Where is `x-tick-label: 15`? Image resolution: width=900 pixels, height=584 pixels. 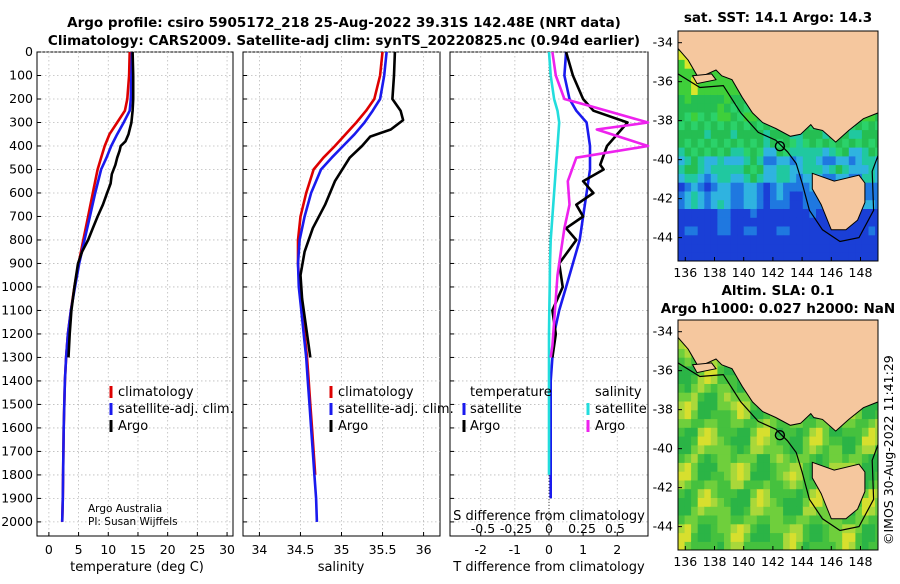 x-tick-label: 15 is located at coordinates (138, 549).